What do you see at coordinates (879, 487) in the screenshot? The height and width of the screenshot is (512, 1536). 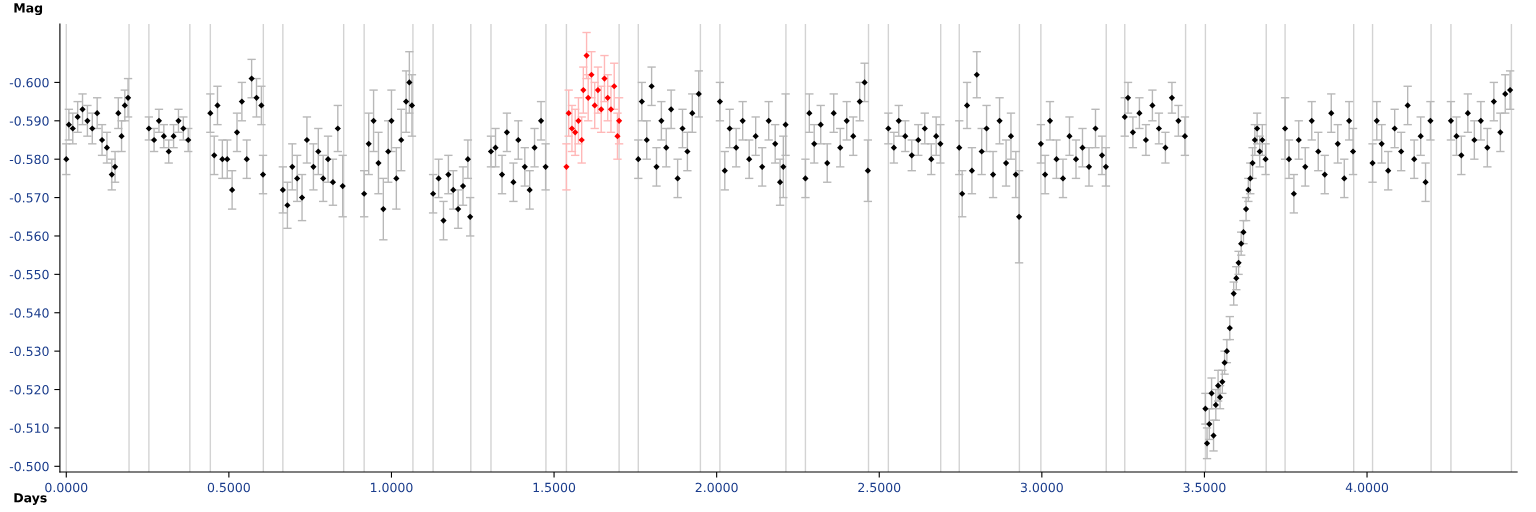 I see `x-tick-label: 2.5000` at bounding box center [879, 487].